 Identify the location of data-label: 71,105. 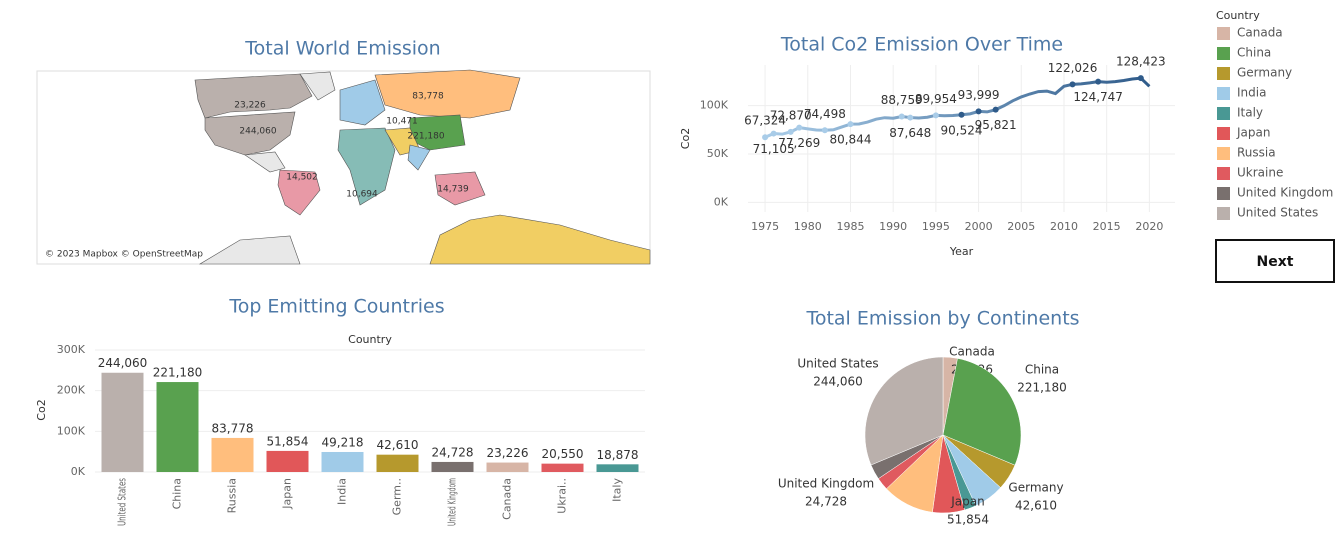
(774, 149).